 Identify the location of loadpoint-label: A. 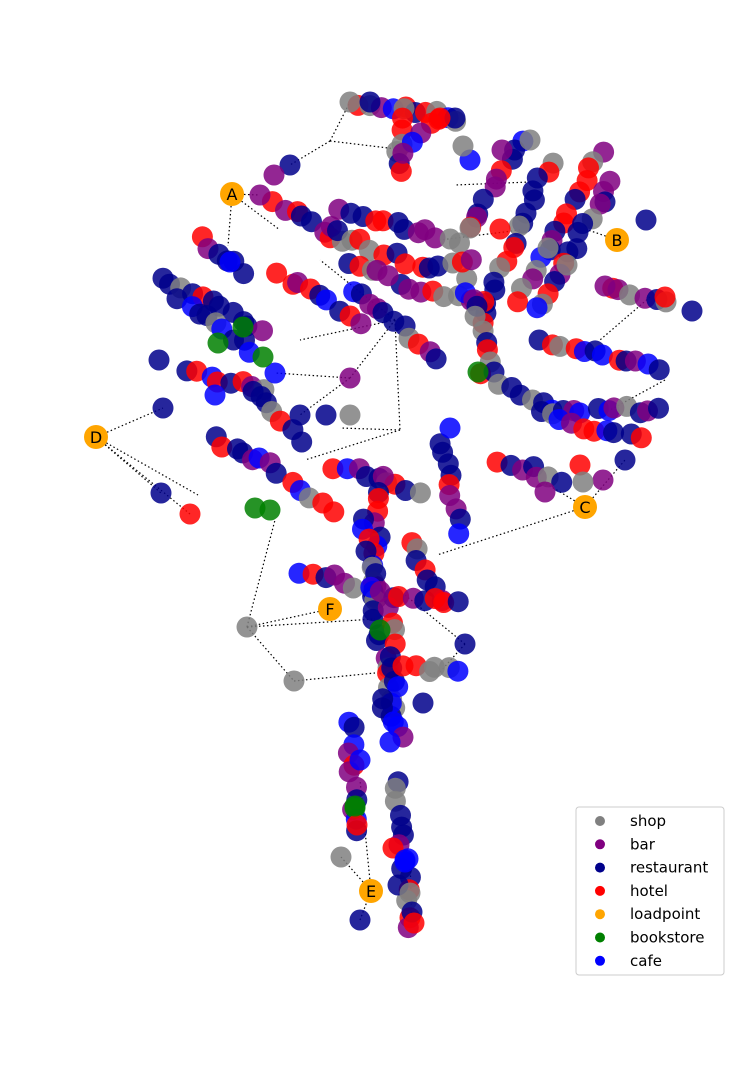
(232, 194).